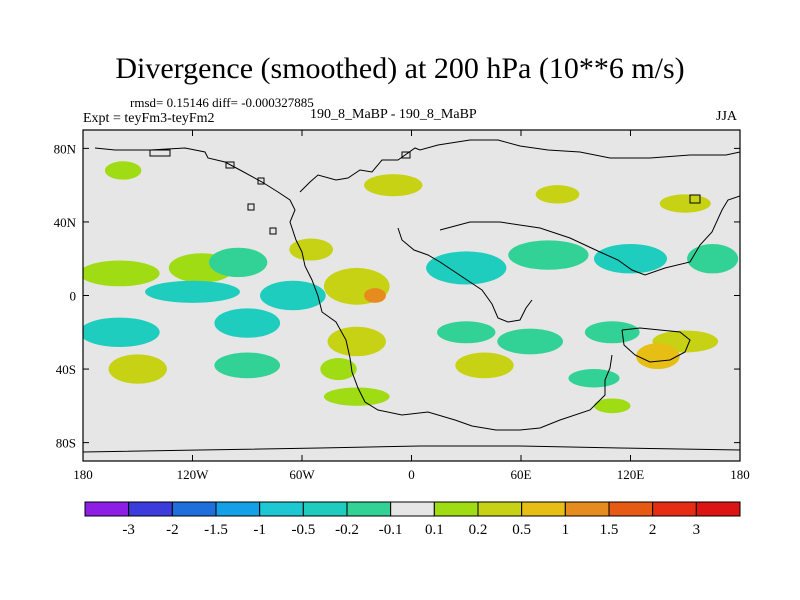  I want to click on coastline-eurasia, so click(519, 166).